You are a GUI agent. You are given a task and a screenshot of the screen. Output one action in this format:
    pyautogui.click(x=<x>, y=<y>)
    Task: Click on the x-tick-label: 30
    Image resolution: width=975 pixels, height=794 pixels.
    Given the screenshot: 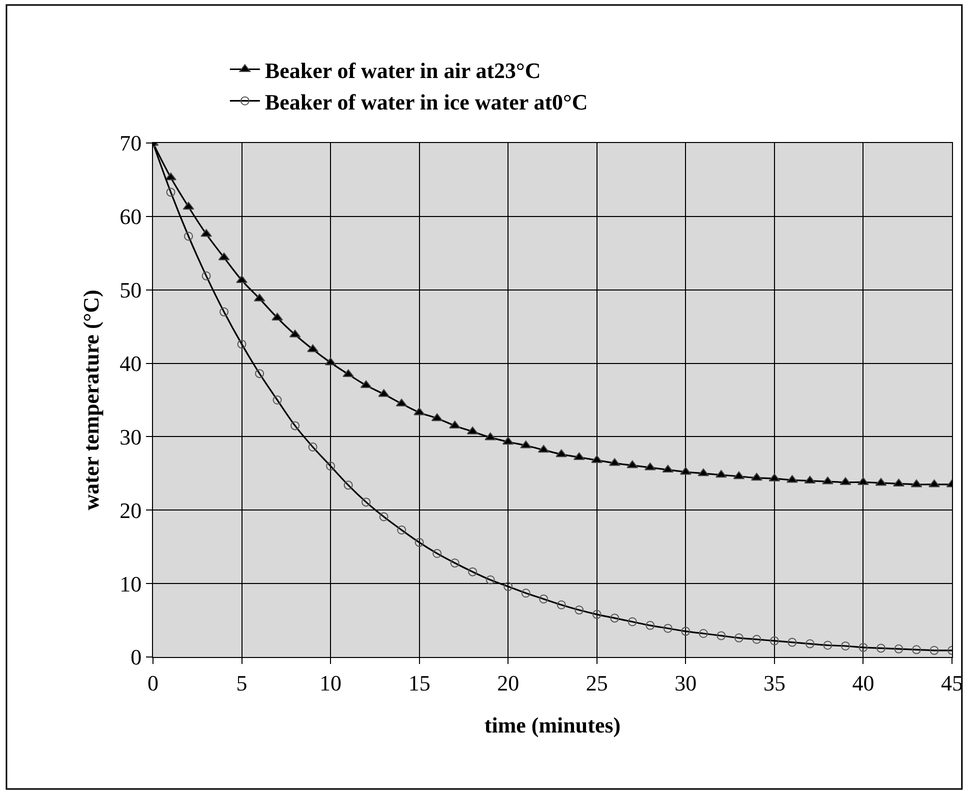 What is the action you would take?
    pyautogui.click(x=685, y=683)
    